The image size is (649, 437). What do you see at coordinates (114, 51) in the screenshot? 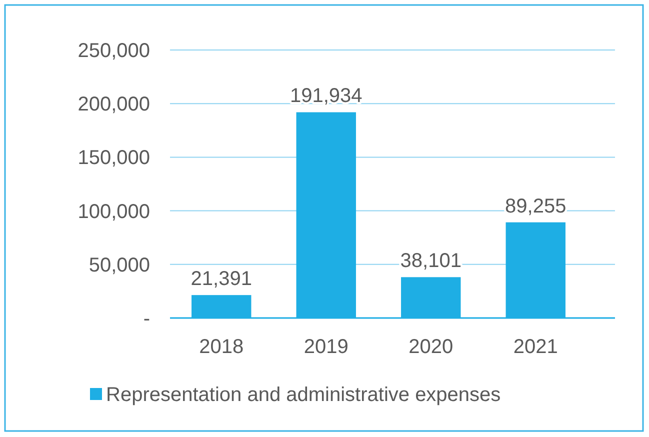
I see `y-tick-label: 250,000` at bounding box center [114, 51].